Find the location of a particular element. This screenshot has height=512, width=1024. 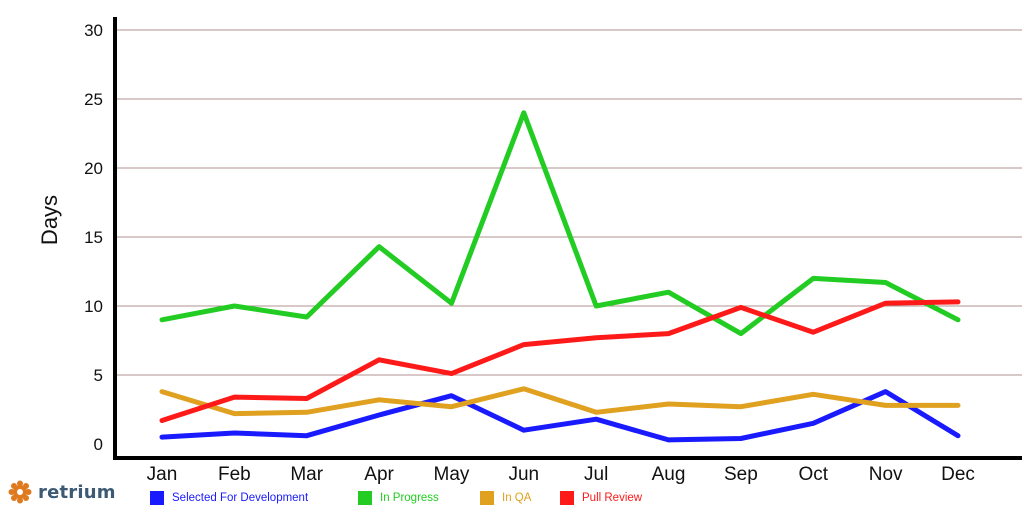

legend-item: Pull Review is located at coordinates (601, 498).